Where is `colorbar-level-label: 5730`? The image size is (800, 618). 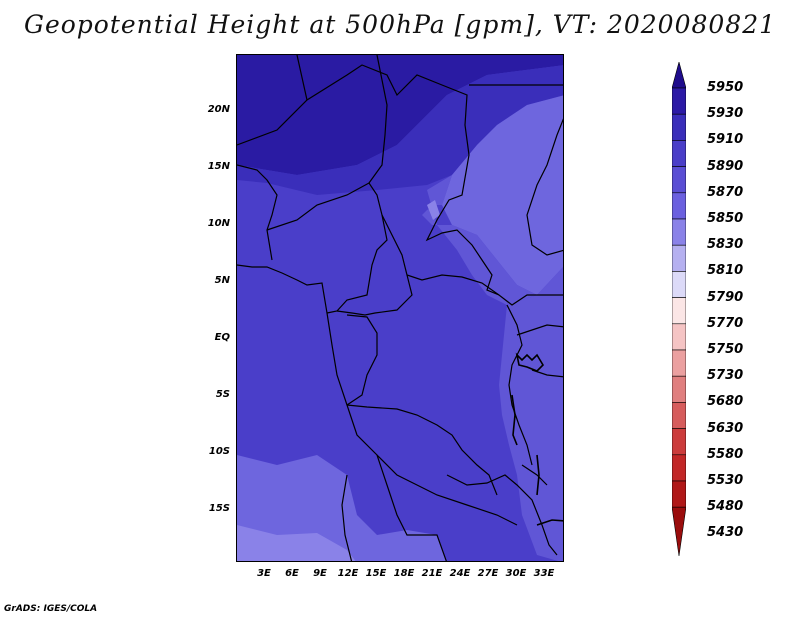
colorbar-level-label: 5730 is located at coordinates (725, 376).